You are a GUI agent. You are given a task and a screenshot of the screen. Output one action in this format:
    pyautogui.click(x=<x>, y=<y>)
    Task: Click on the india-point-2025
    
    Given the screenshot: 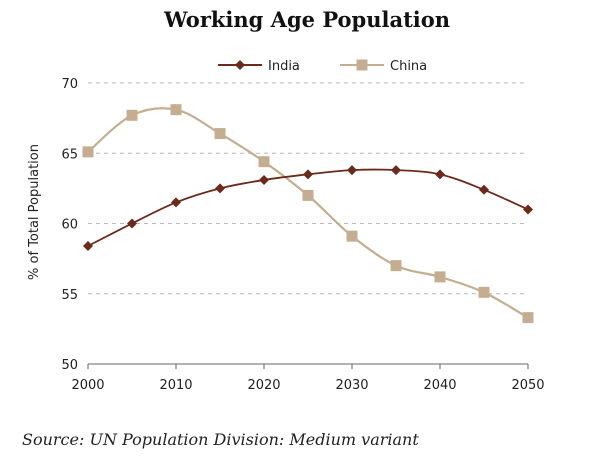 What is the action you would take?
    pyautogui.click(x=308, y=174)
    